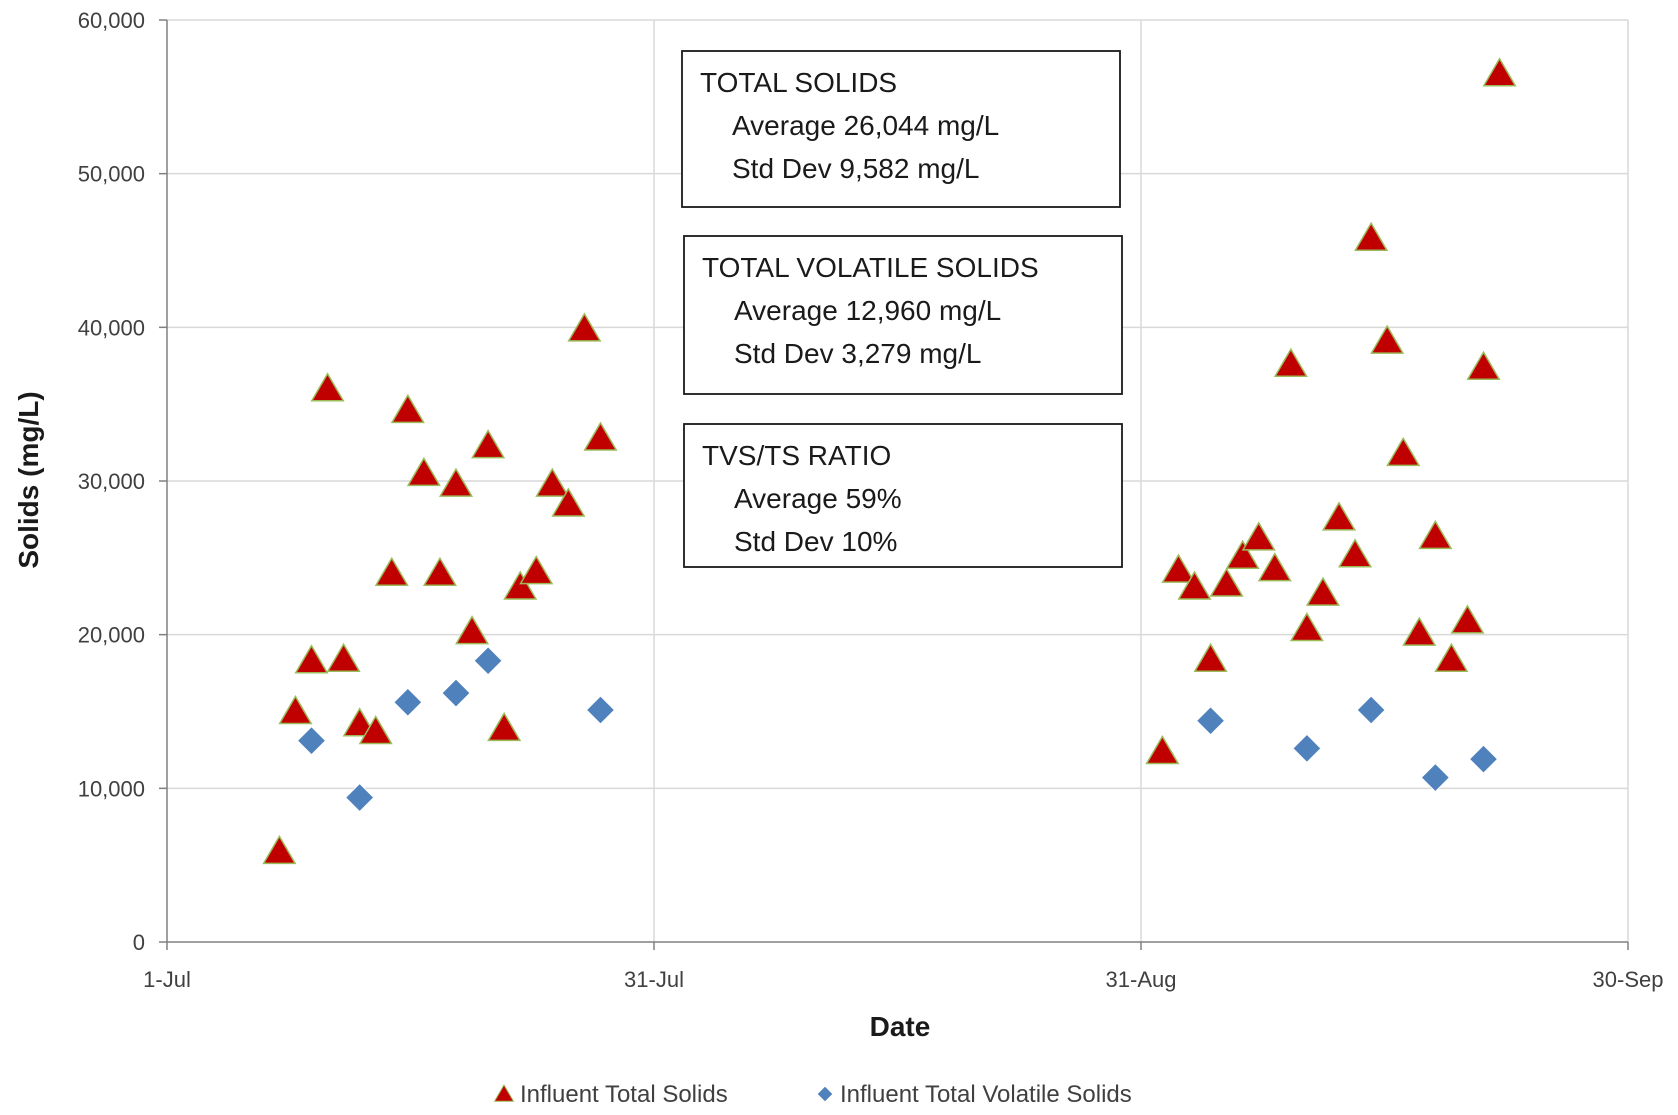 This screenshot has width=1678, height=1115. I want to click on x-tick-label: 1-Jul, so click(167, 979).